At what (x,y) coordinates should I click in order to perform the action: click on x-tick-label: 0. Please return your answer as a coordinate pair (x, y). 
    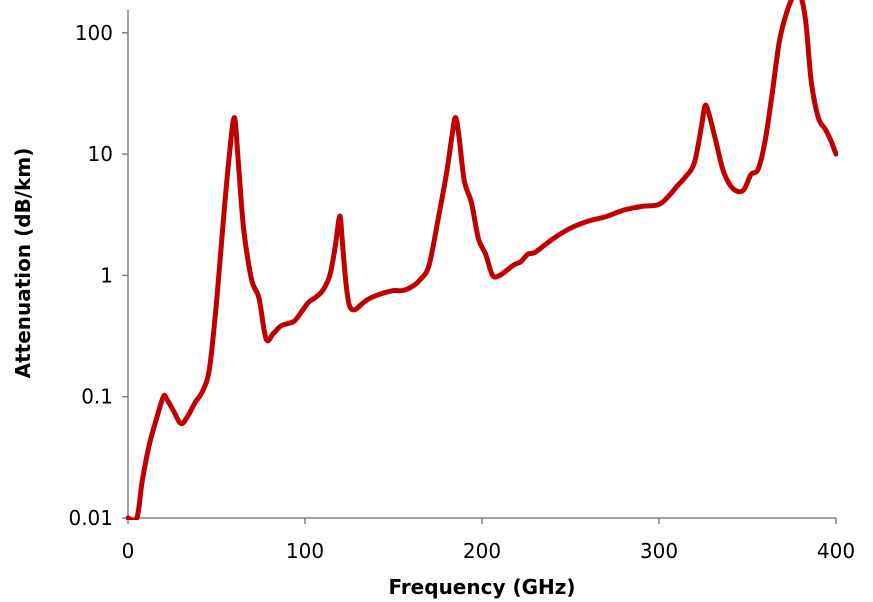
    Looking at the image, I should click on (128, 551).